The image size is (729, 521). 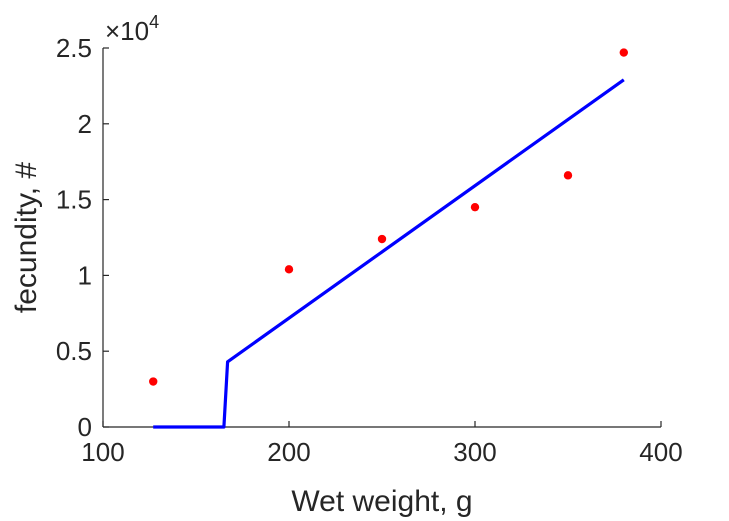 What do you see at coordinates (474, 452) in the screenshot?
I see `x-tick-label: 300` at bounding box center [474, 452].